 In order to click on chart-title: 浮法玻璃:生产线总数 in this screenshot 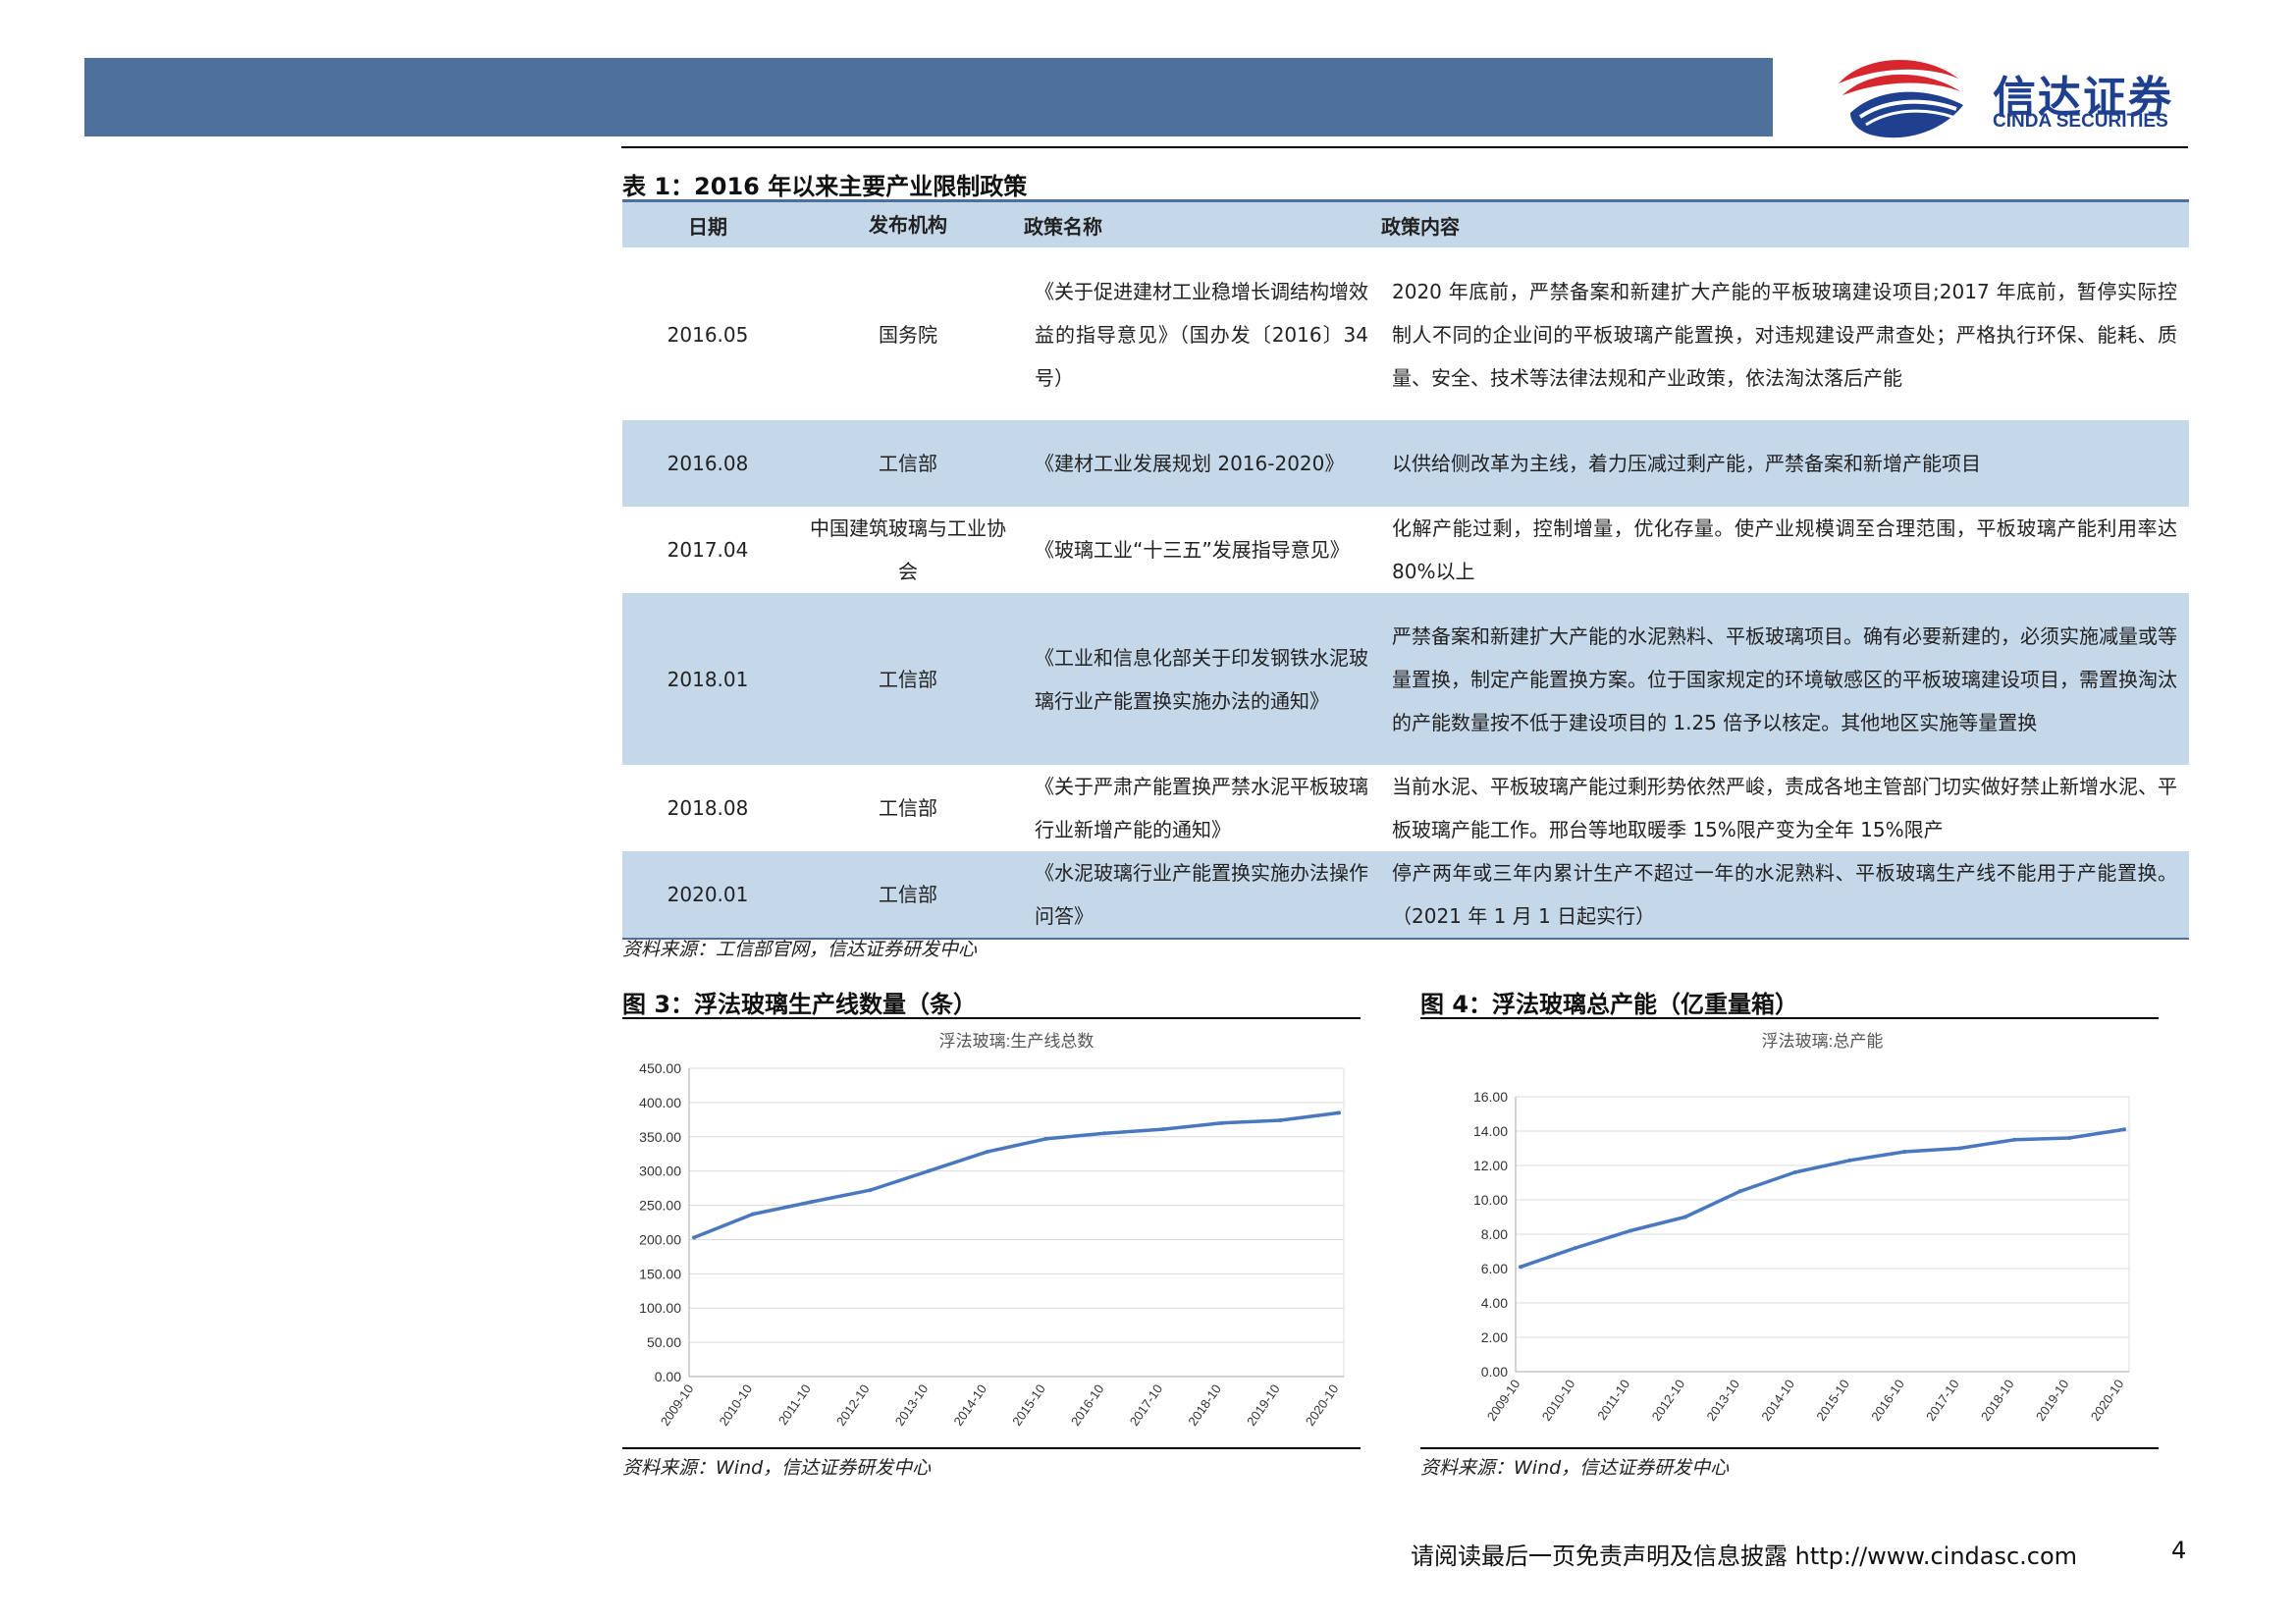, I will do `click(1017, 1041)`.